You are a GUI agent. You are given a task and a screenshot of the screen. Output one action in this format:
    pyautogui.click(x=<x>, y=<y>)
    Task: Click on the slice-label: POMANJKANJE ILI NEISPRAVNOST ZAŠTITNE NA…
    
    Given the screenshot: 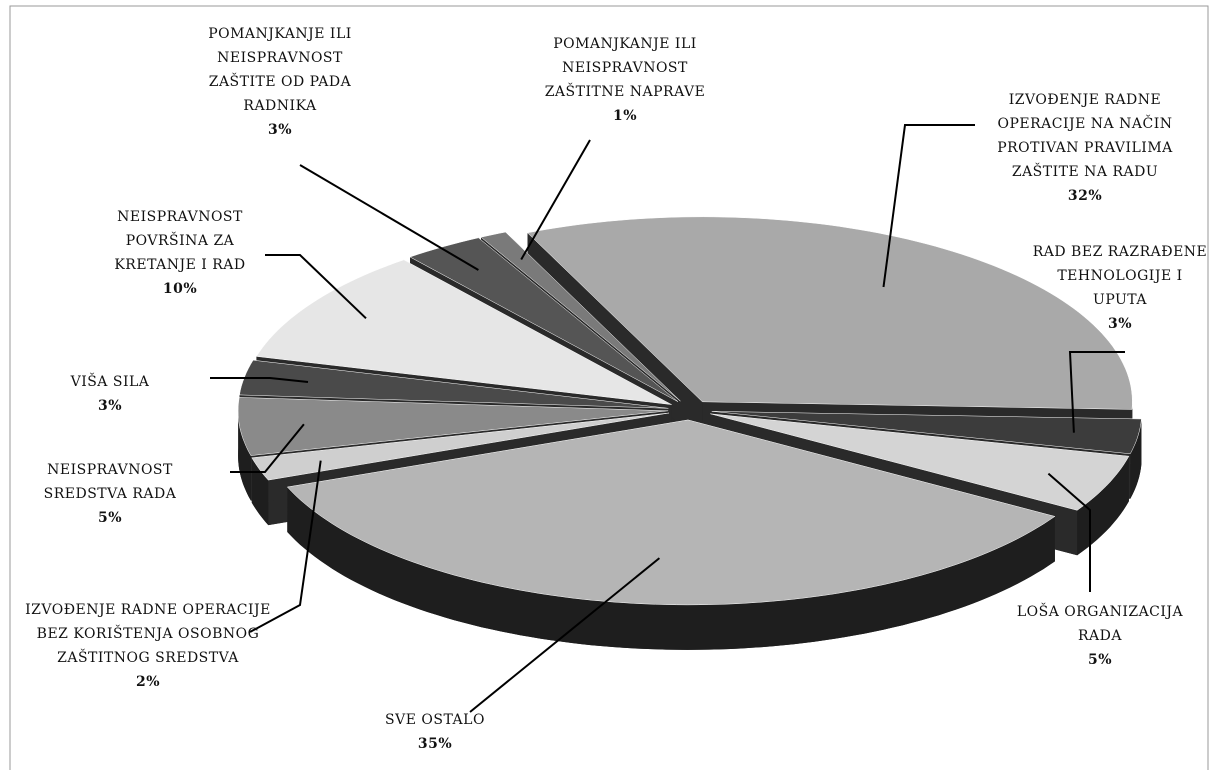 What is the action you would take?
    pyautogui.click(x=625, y=80)
    